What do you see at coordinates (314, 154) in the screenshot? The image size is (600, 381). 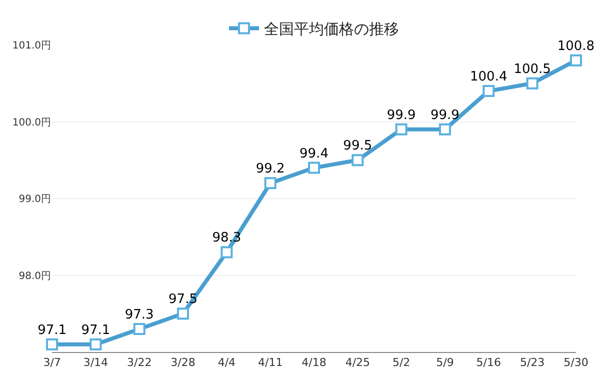 I see `data-label: 99.4` at bounding box center [314, 154].